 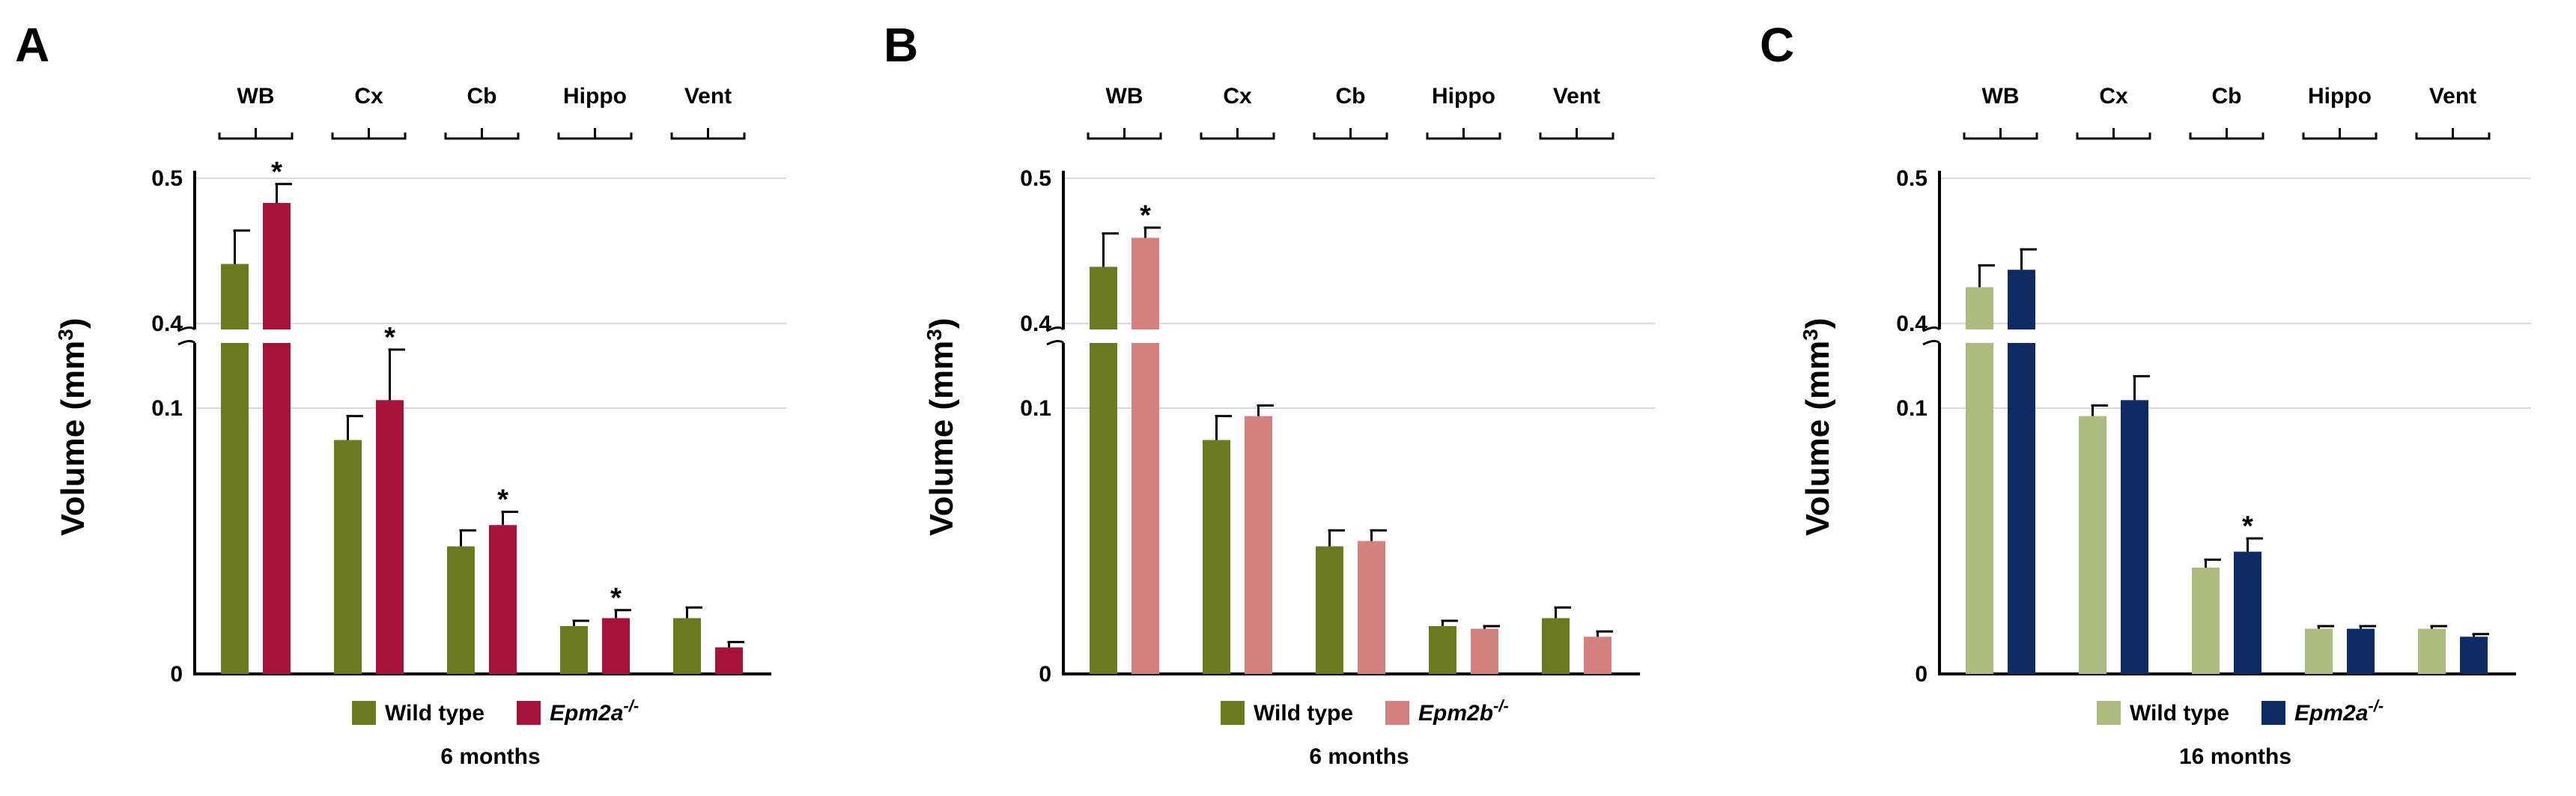 I want to click on y-tick-label: 0.5, so click(x=1912, y=179).